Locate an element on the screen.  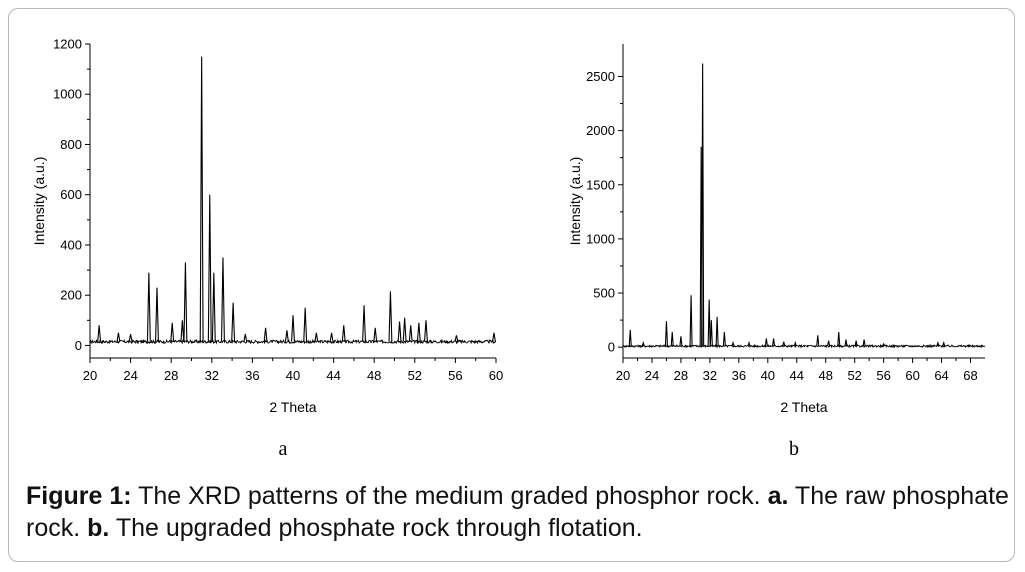
y-tick-label: 500 is located at coordinates (604, 293).